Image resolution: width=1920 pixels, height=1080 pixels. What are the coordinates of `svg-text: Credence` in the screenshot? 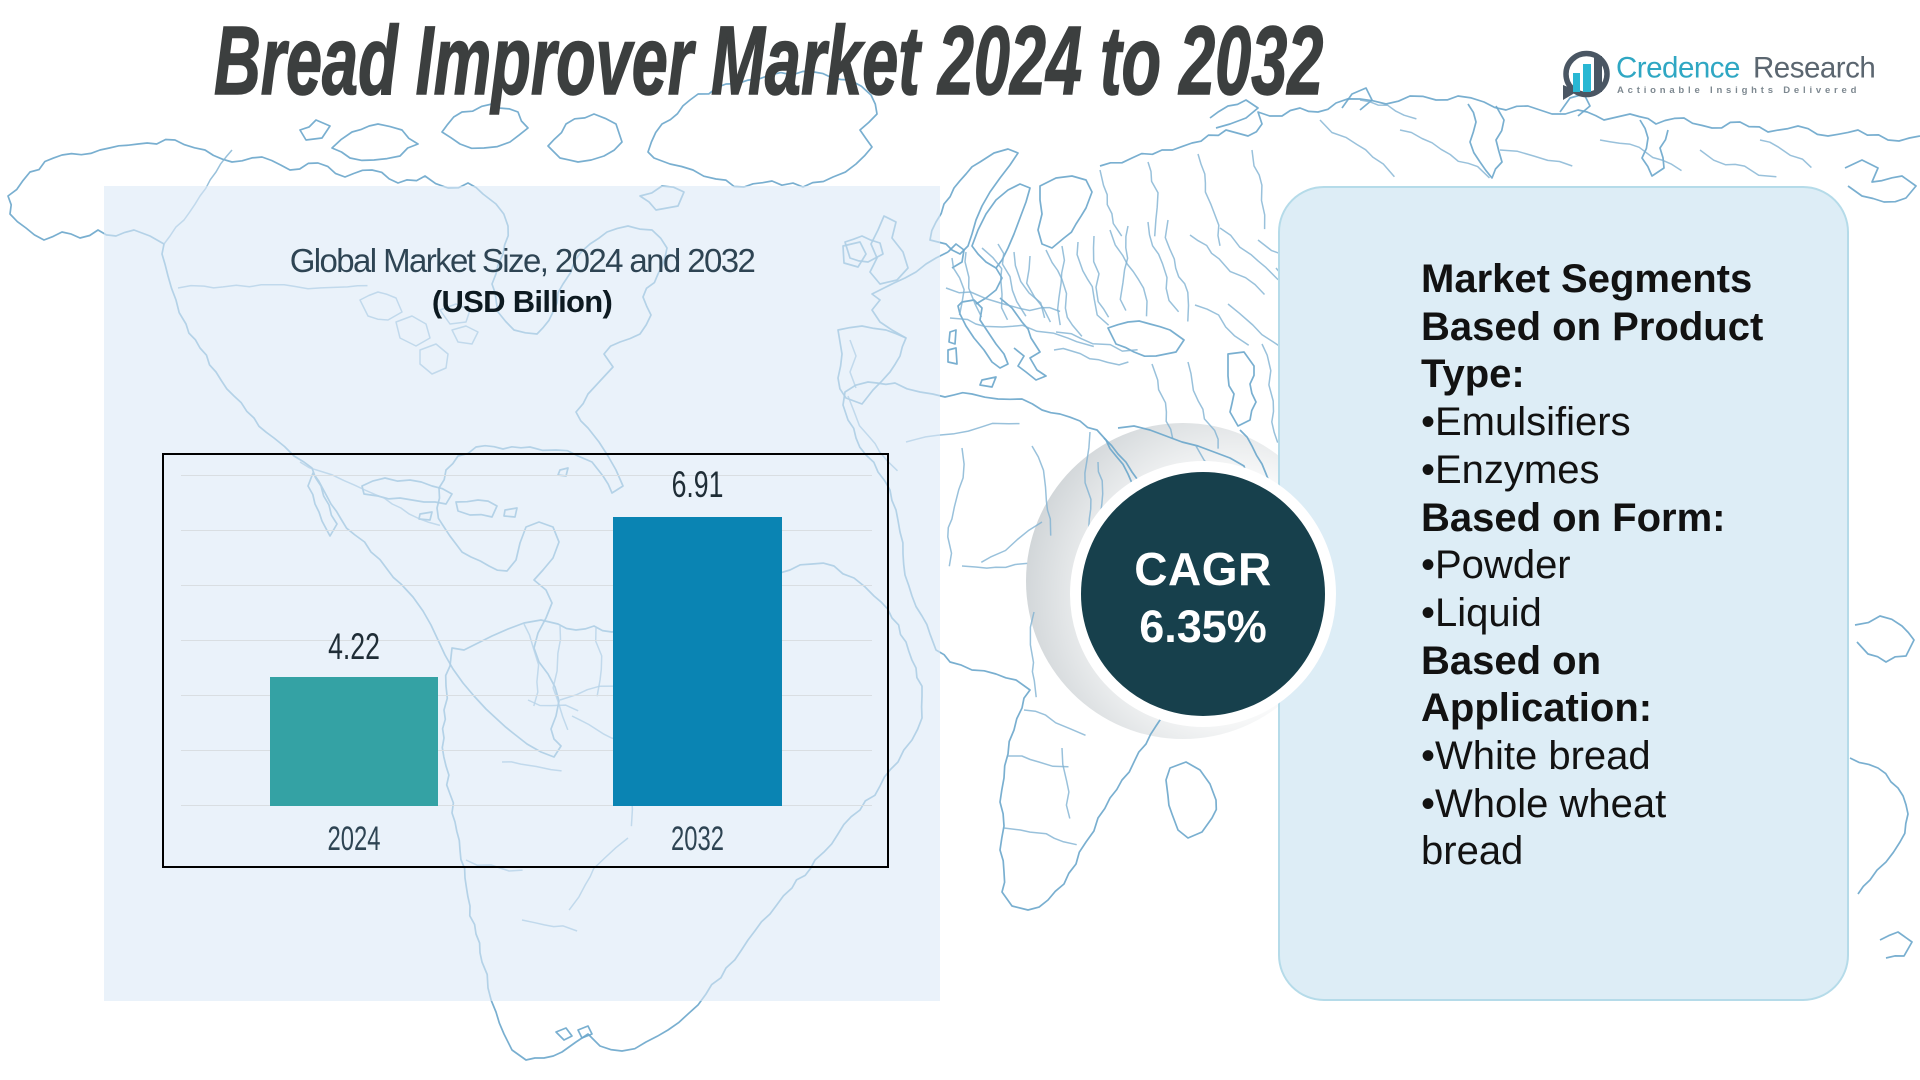 It's located at (1678, 68).